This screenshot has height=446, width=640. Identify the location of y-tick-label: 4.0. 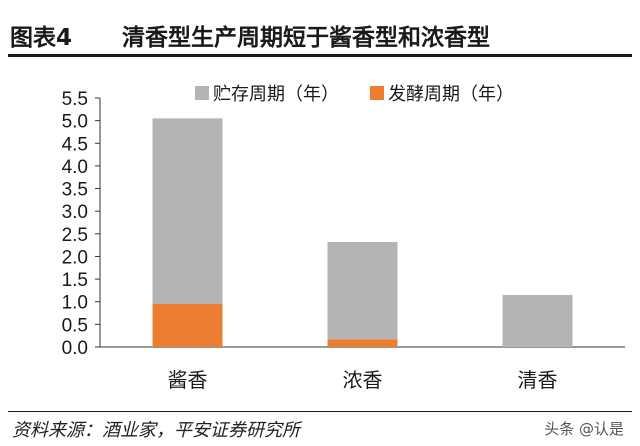
(75, 167).